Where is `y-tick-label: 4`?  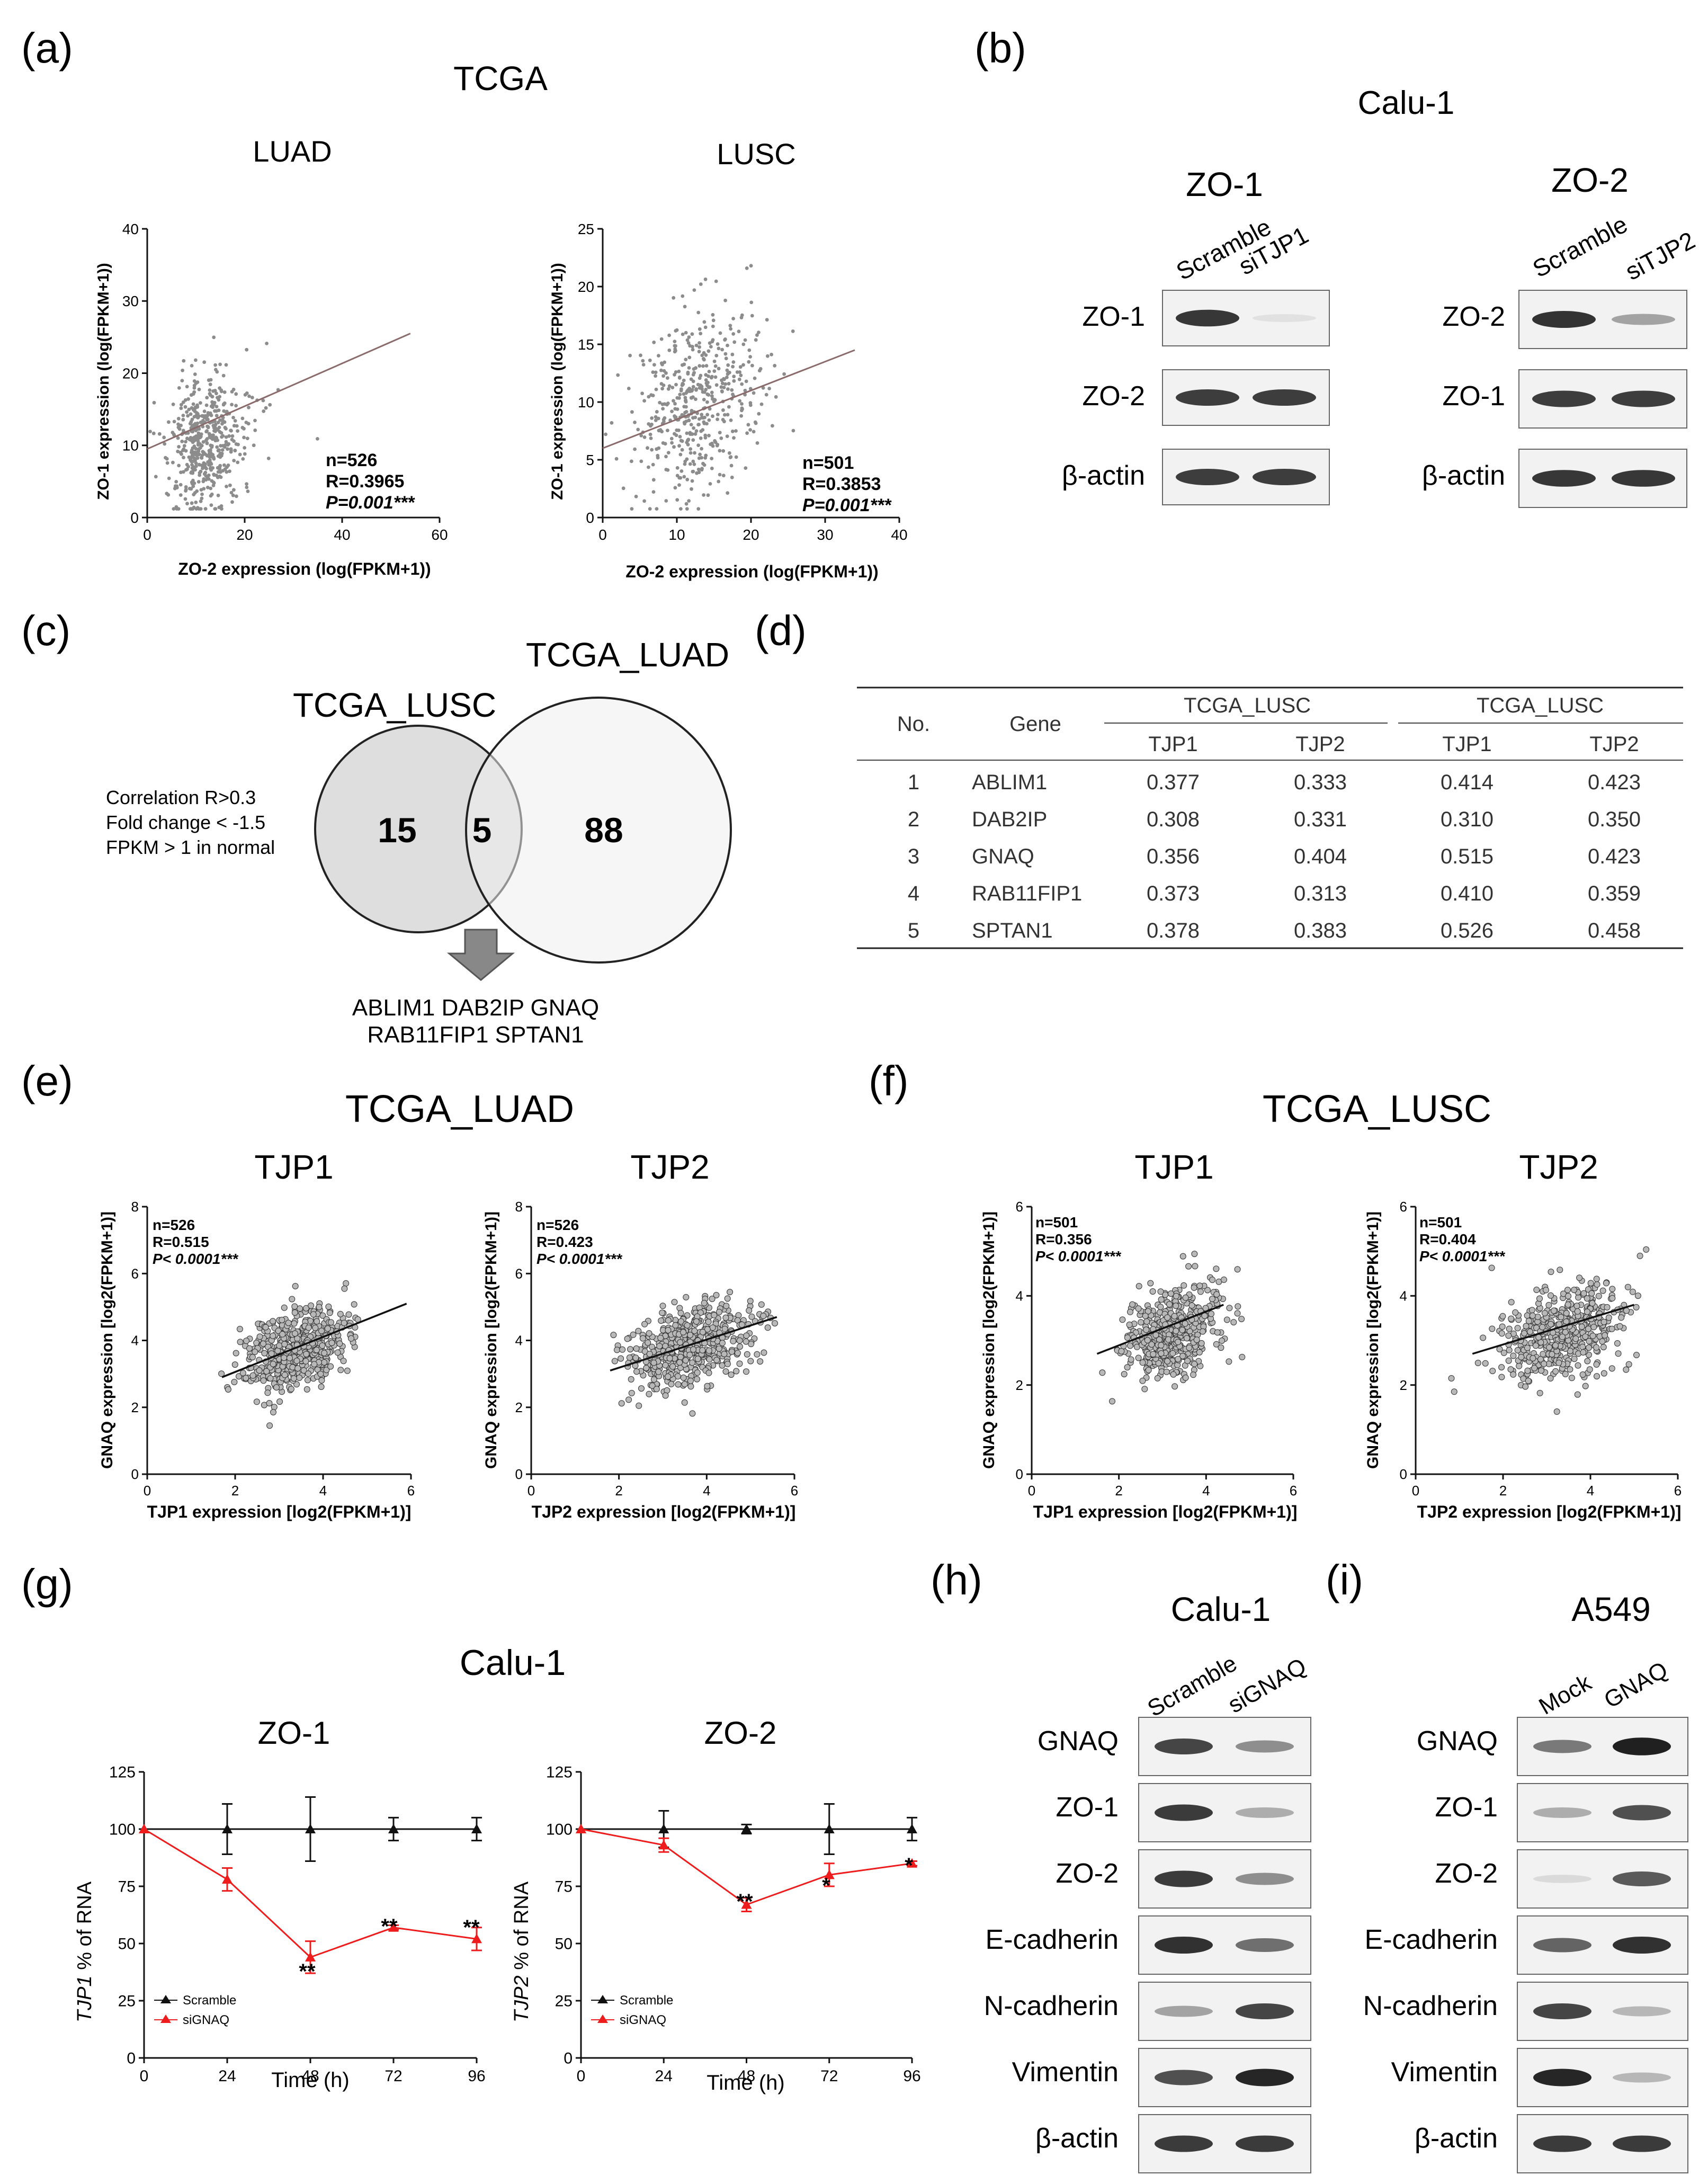 y-tick-label: 4 is located at coordinates (1403, 1296).